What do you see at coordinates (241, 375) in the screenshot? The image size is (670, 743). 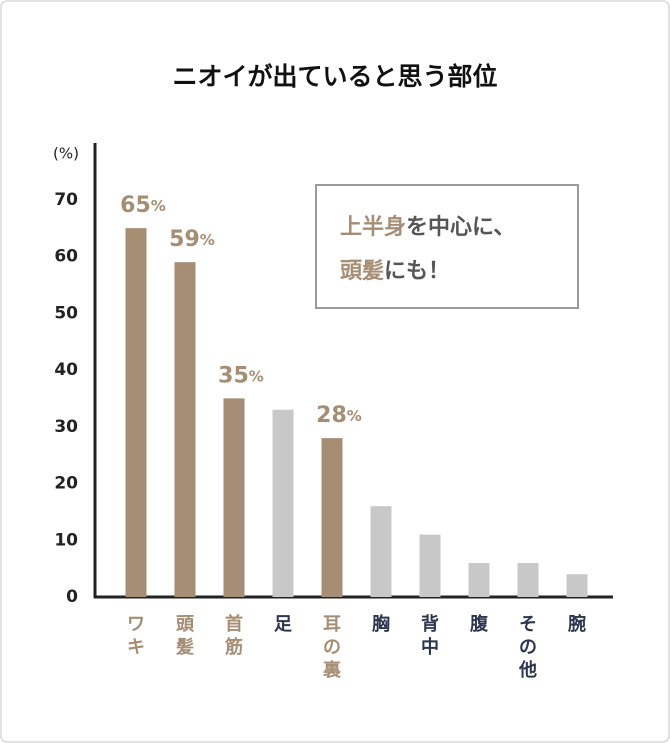 I see `data-label: 35%` at bounding box center [241, 375].